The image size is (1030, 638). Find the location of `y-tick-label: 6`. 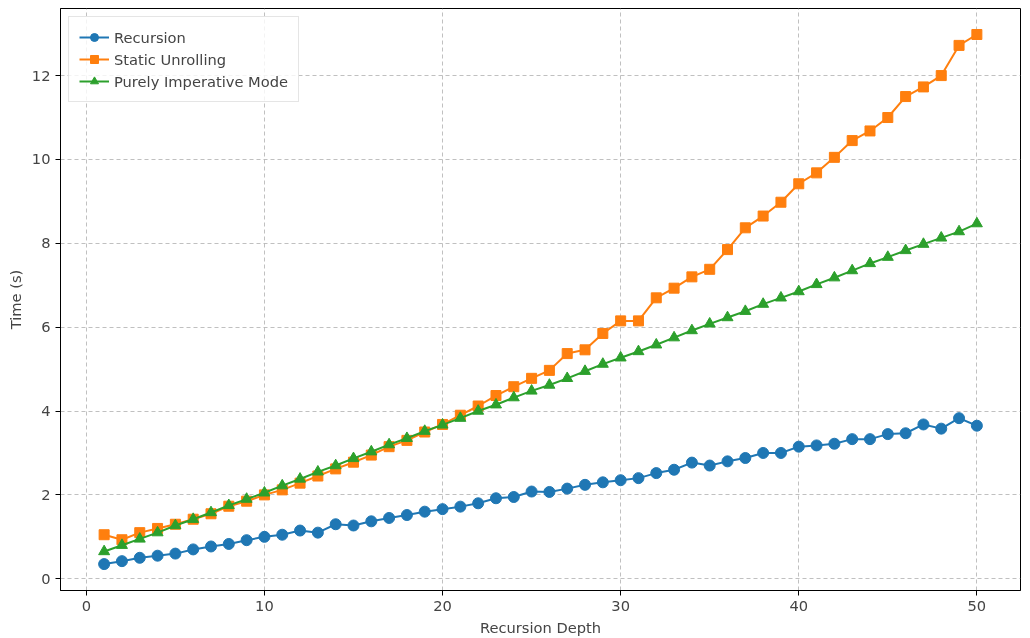

y-tick-label: 6 is located at coordinates (46, 327).